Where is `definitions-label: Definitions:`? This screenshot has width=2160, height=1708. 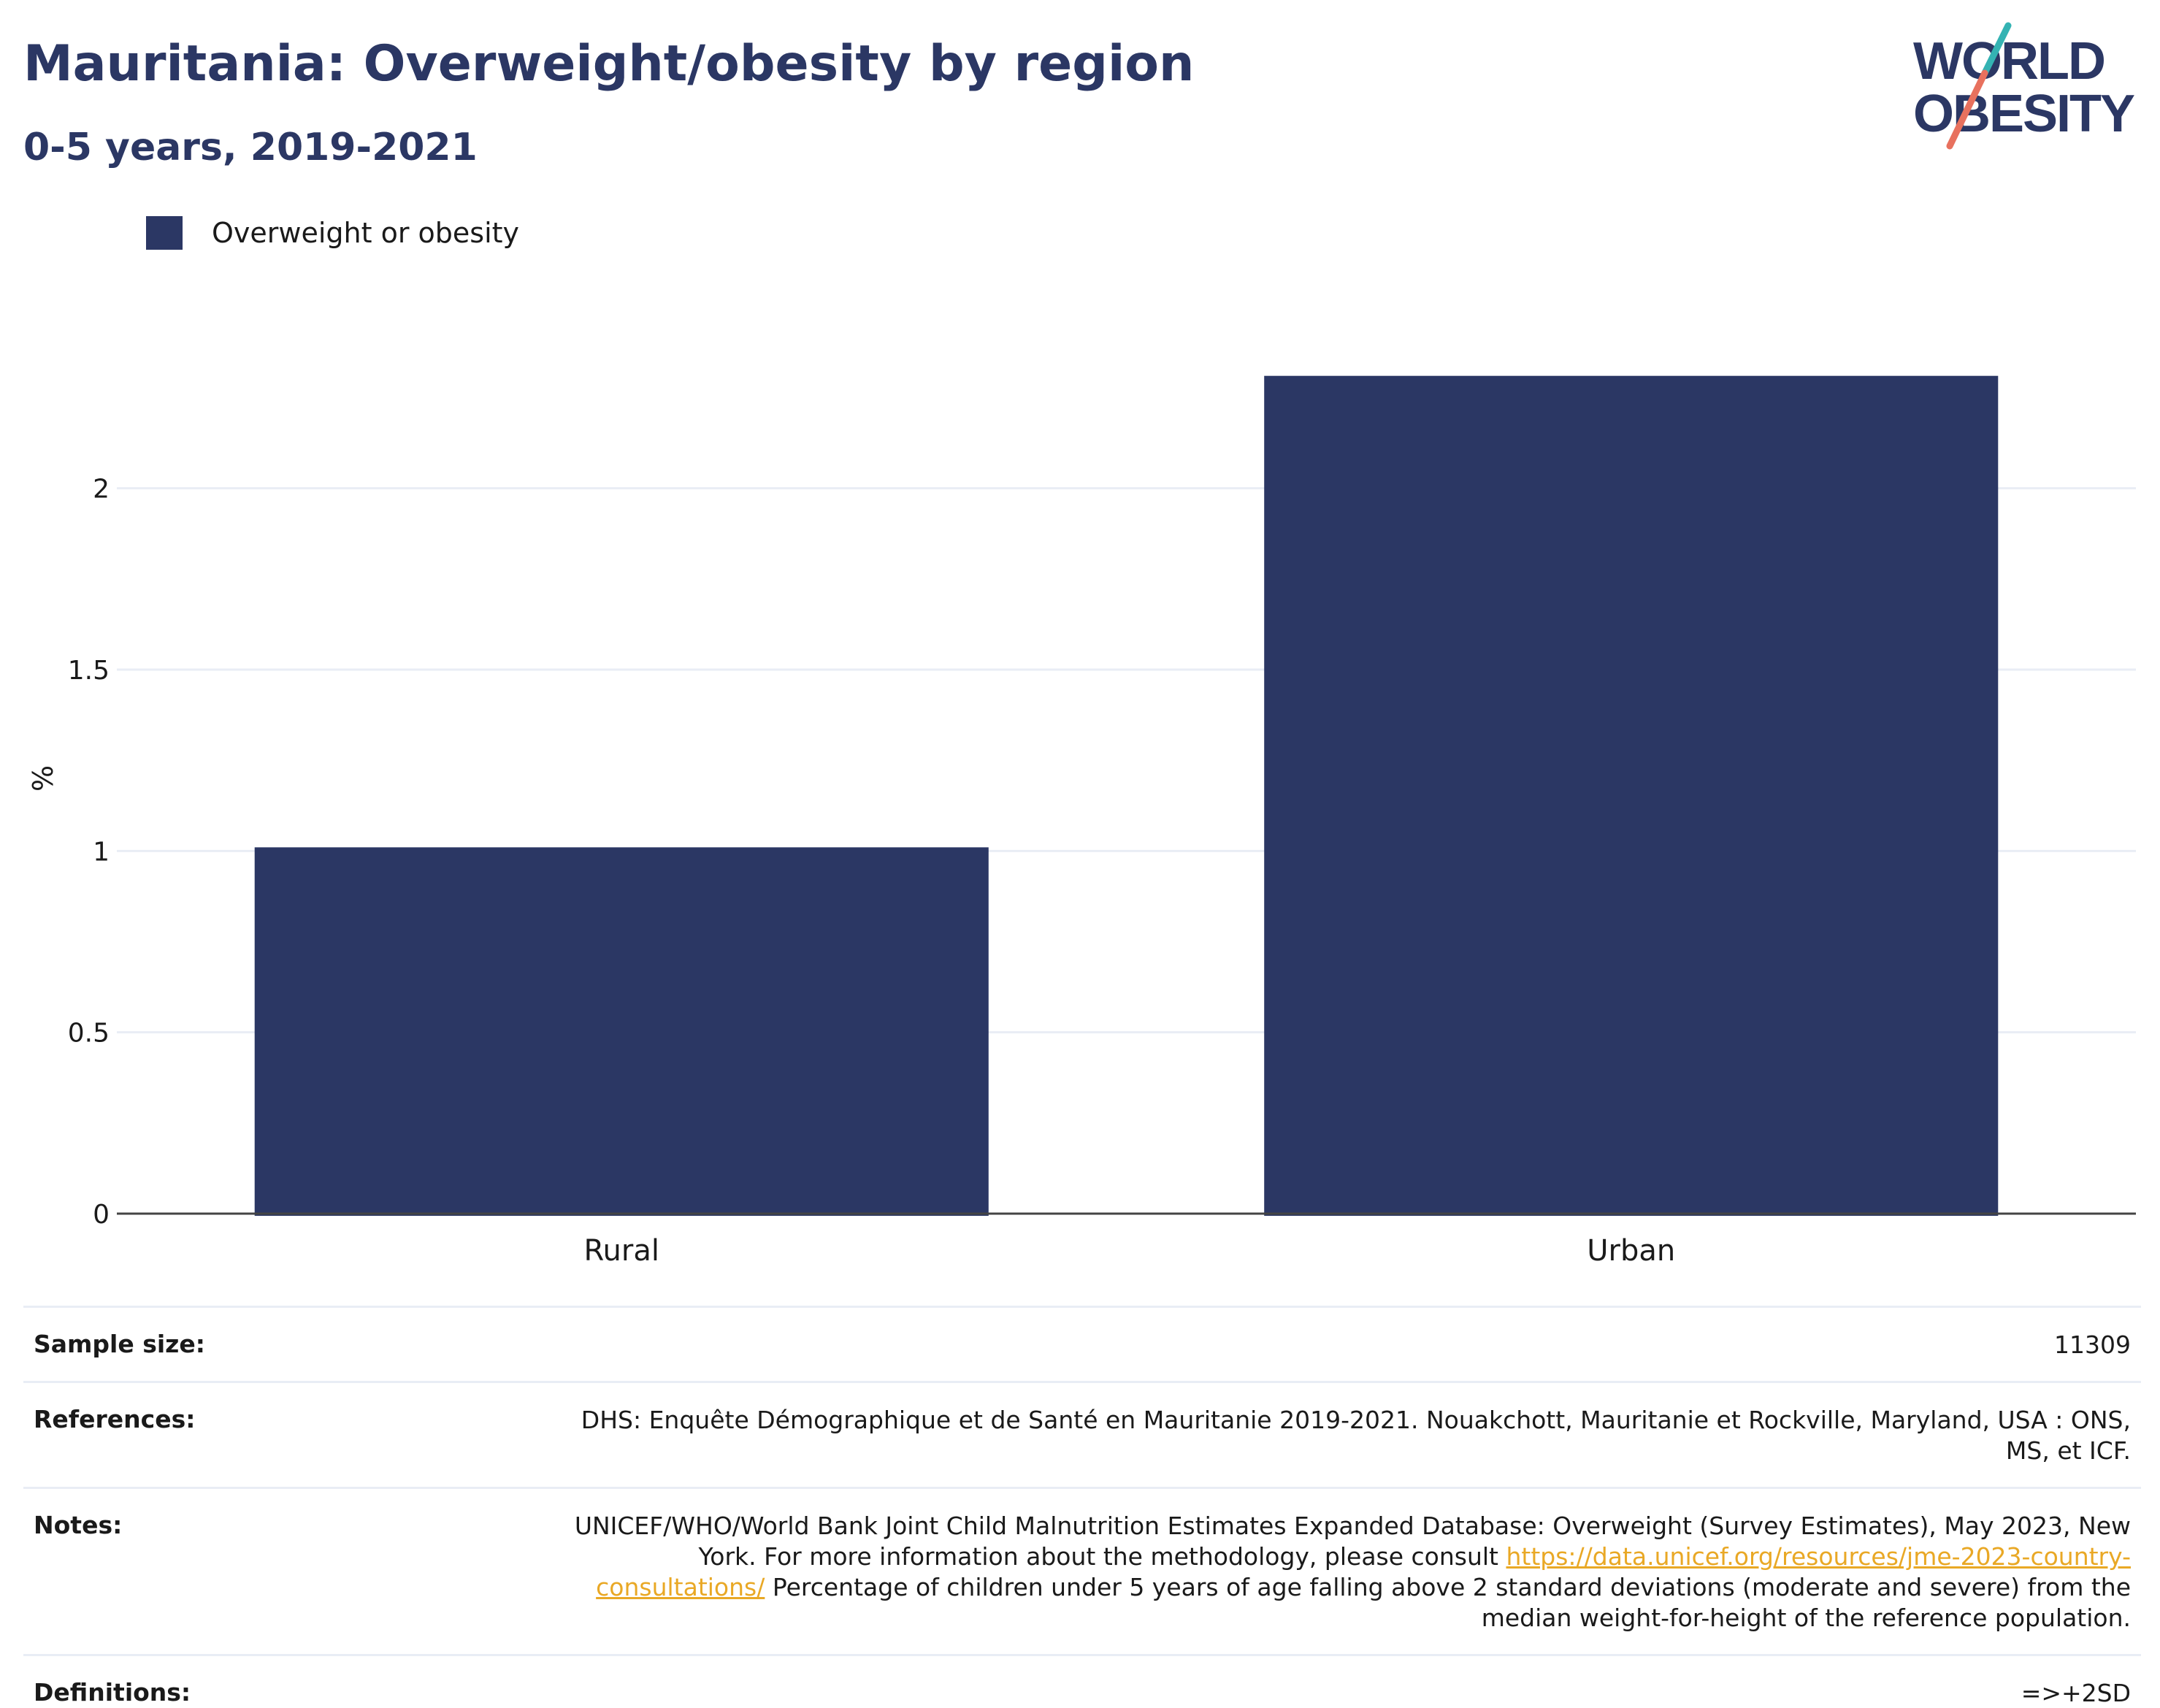 definitions-label: Definitions: is located at coordinates (112, 1692).